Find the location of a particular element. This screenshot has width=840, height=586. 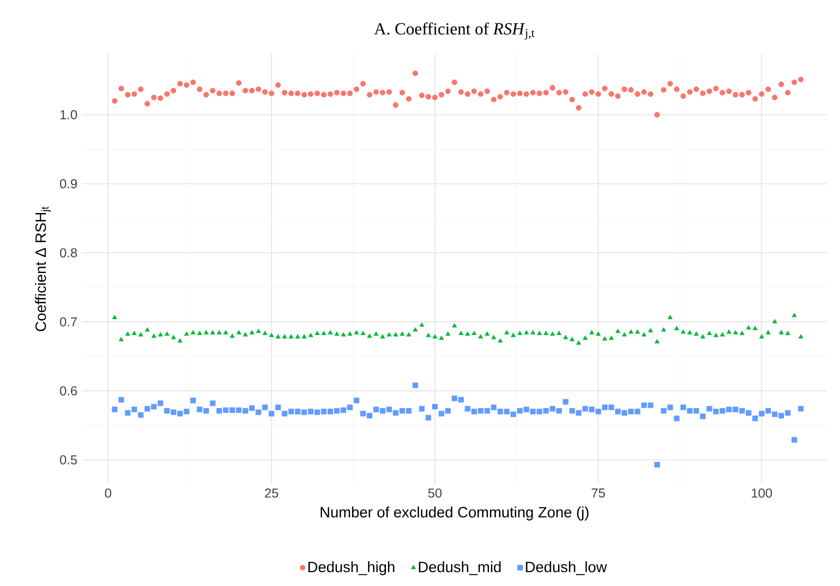

y-tick-label: 0.5 is located at coordinates (68, 459).